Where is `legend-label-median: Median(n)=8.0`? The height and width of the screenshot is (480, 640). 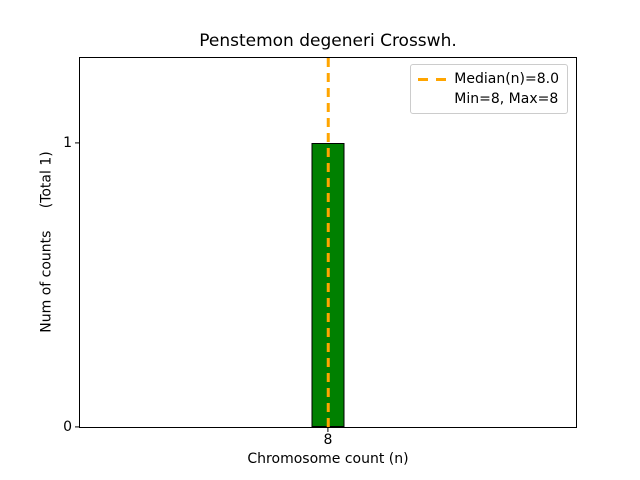 legend-label-median: Median(n)=8.0 is located at coordinates (506, 79).